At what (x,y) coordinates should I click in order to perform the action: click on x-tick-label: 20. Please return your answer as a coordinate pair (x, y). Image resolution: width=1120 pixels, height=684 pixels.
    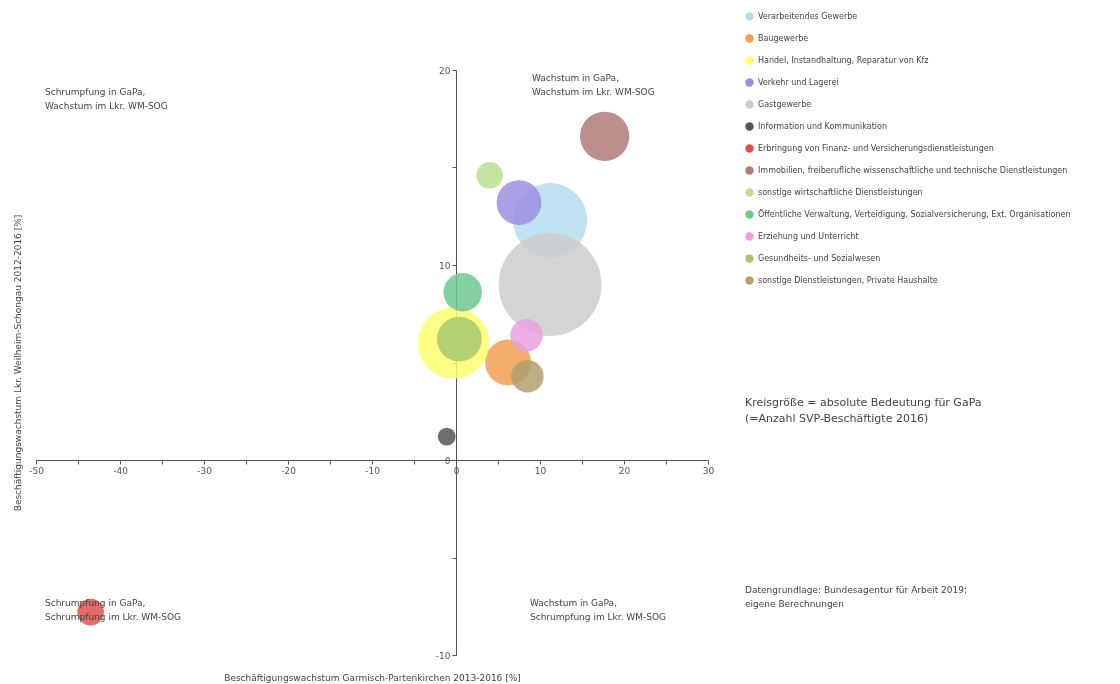
    Looking at the image, I should click on (624, 470).